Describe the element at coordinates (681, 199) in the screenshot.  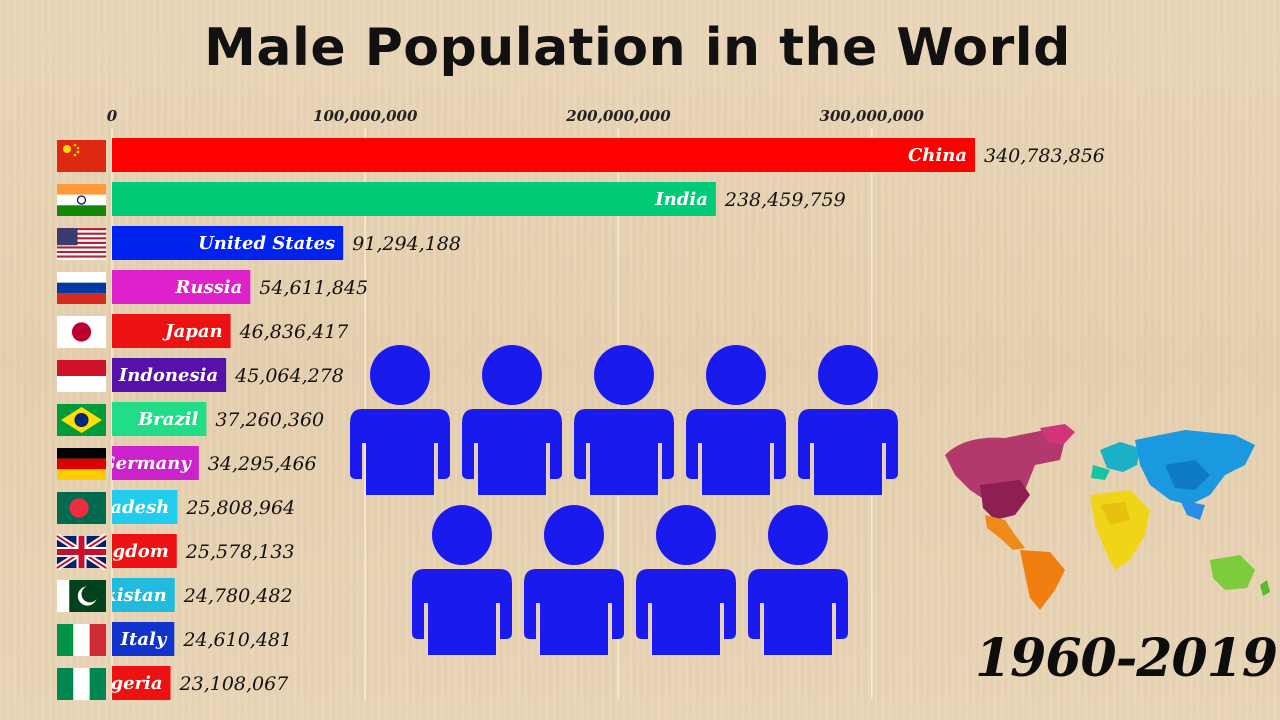
I see `bar-label: India` at that location.